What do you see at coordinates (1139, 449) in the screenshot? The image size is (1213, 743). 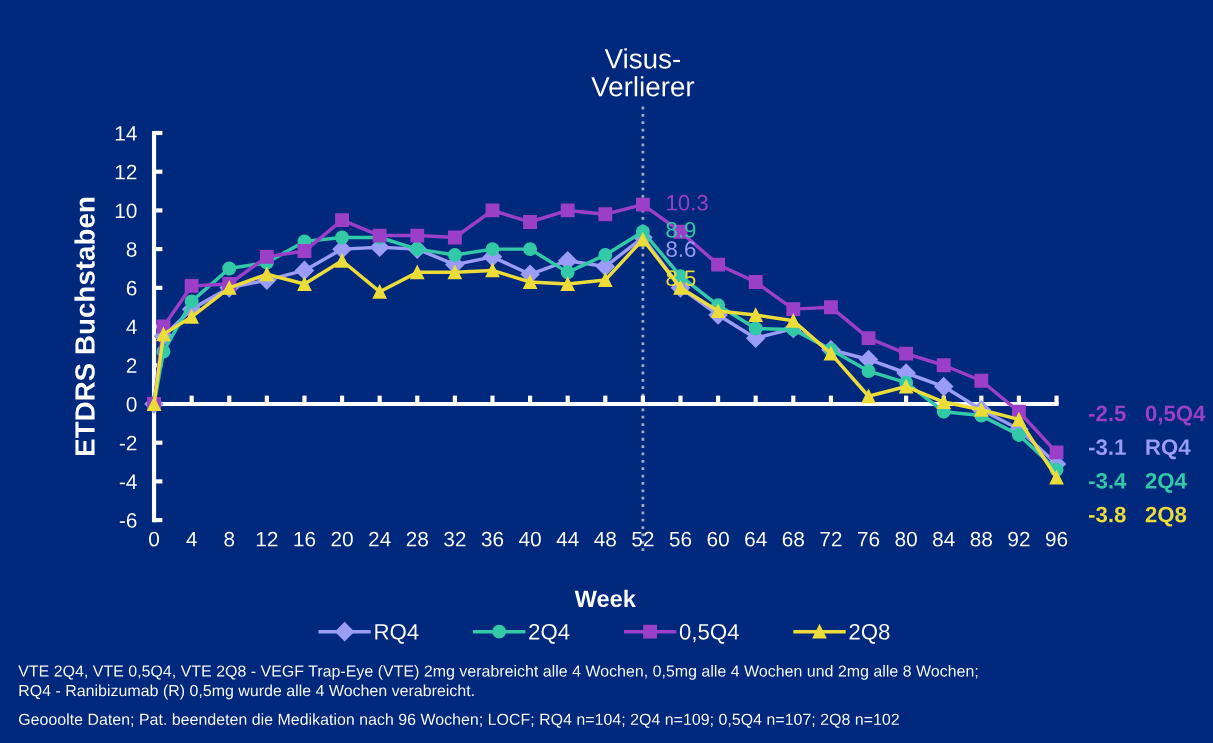 I see `text: -3.1 RQ4` at bounding box center [1139, 449].